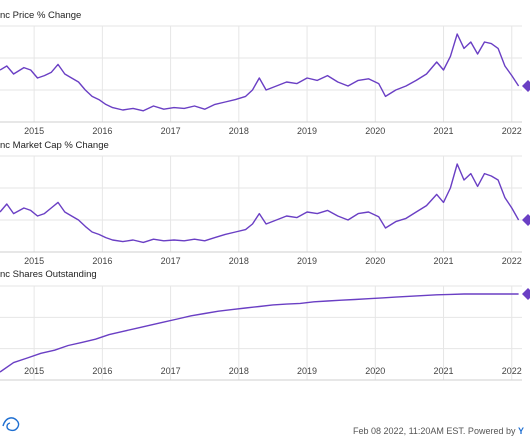  I want to click on panel-1-title: nc Price % Change, so click(41, 15).